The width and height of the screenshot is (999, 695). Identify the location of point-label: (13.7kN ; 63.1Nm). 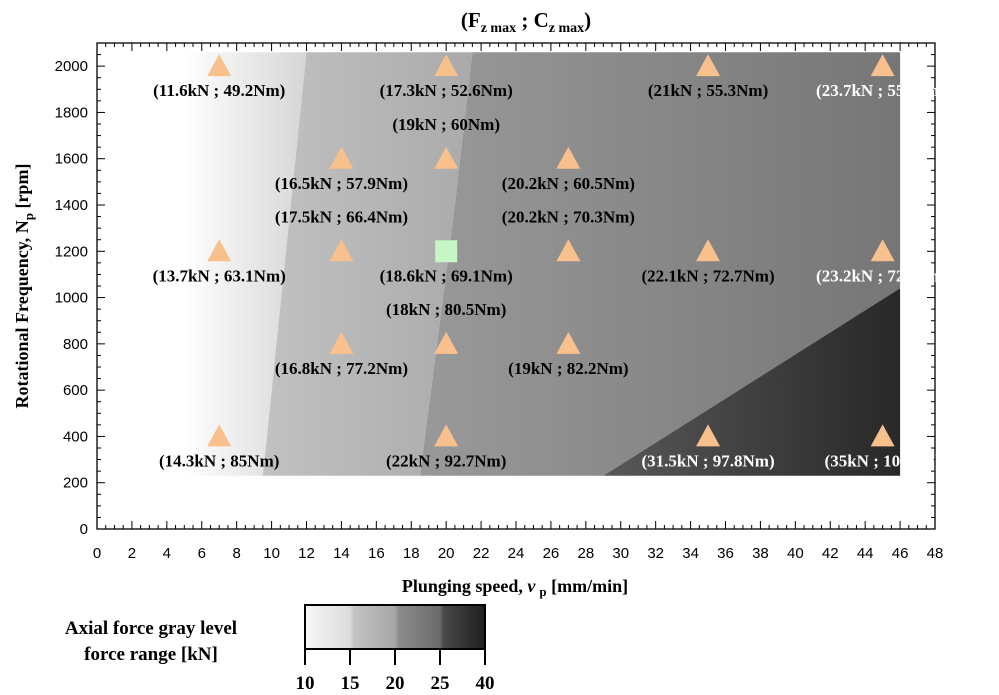
(219, 275).